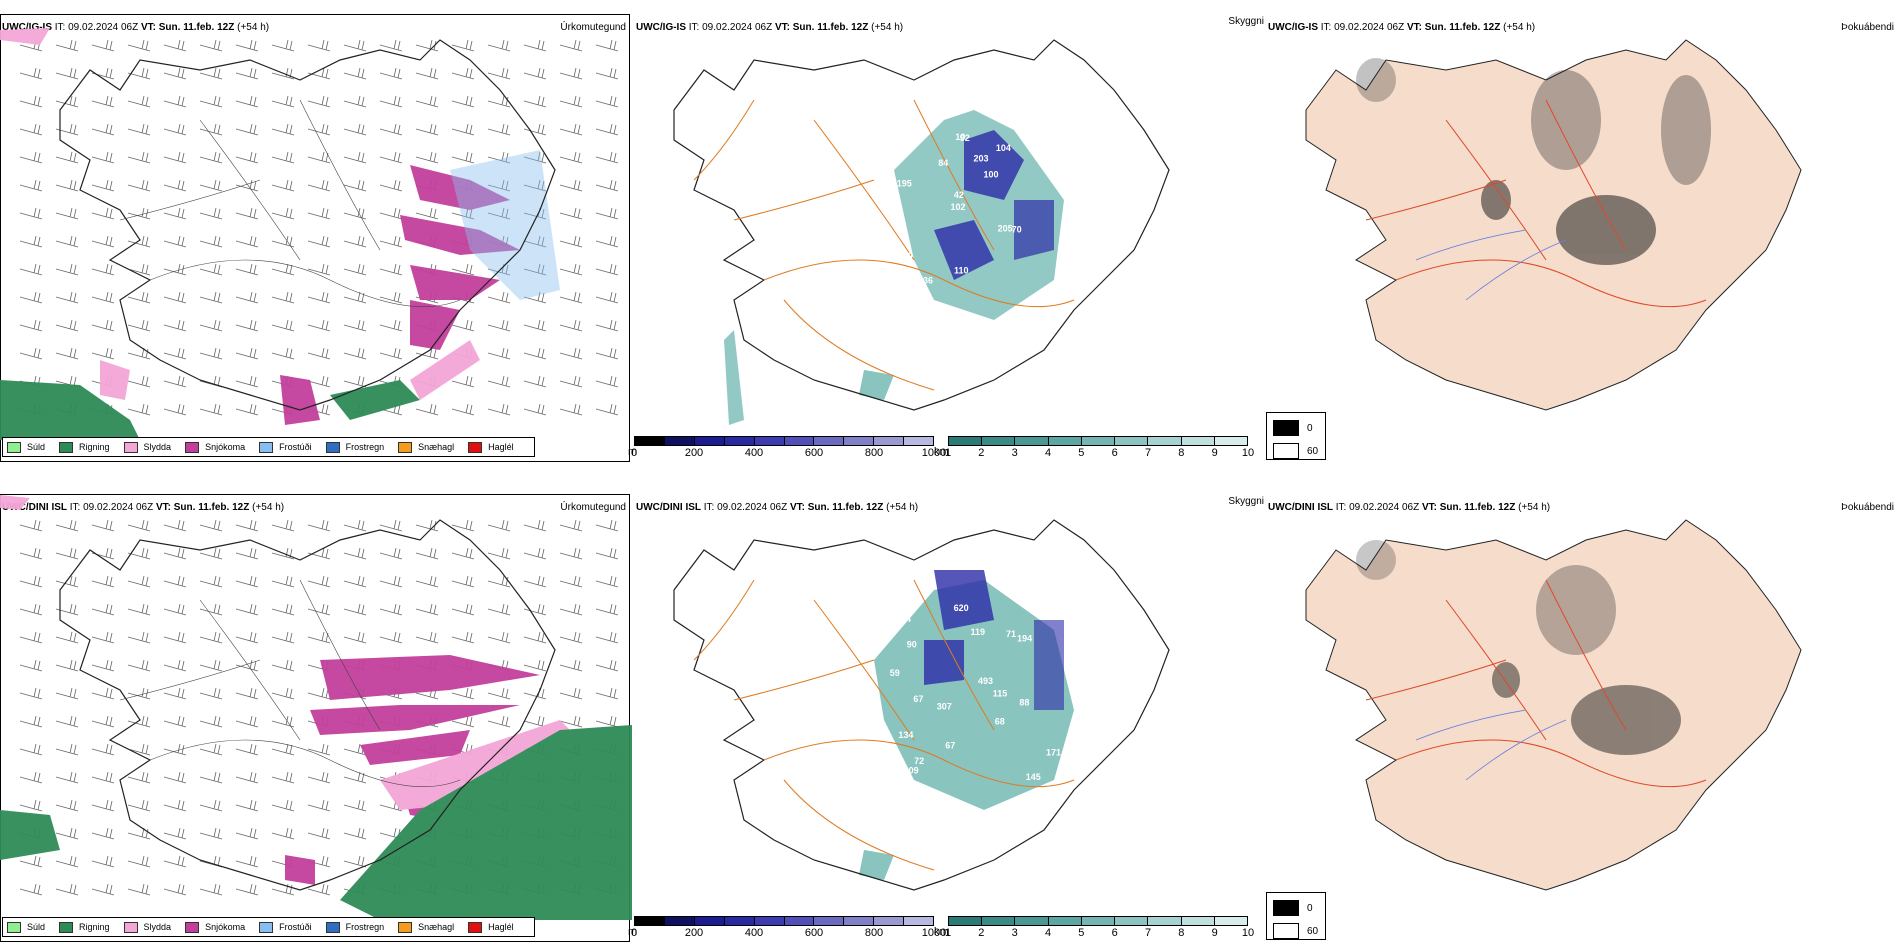 The height and width of the screenshot is (950, 1900). Describe the element at coordinates (884, 245) in the screenshot. I see `roads` at that location.